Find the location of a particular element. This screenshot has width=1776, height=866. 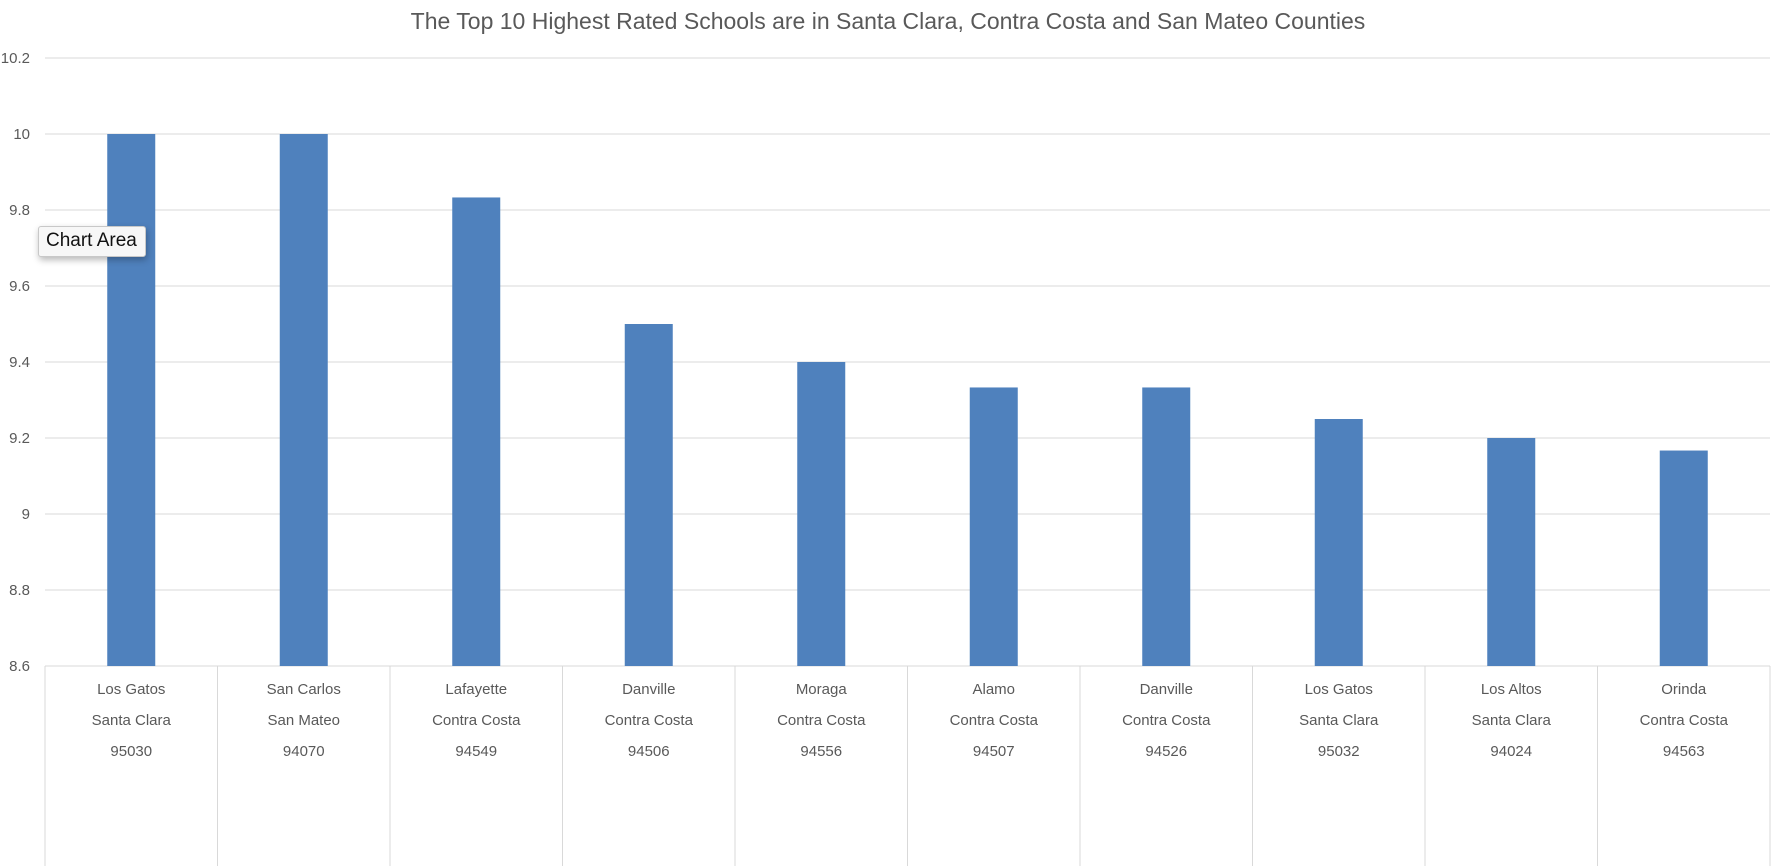

y-tick-label: 9 is located at coordinates (26, 514).